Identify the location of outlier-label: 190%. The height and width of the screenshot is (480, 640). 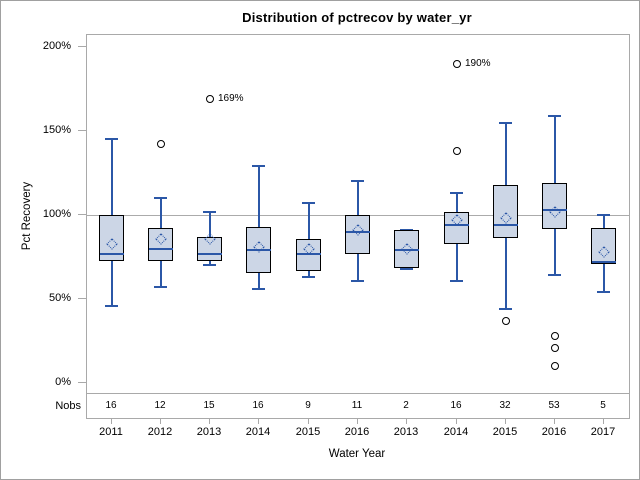
(478, 63).